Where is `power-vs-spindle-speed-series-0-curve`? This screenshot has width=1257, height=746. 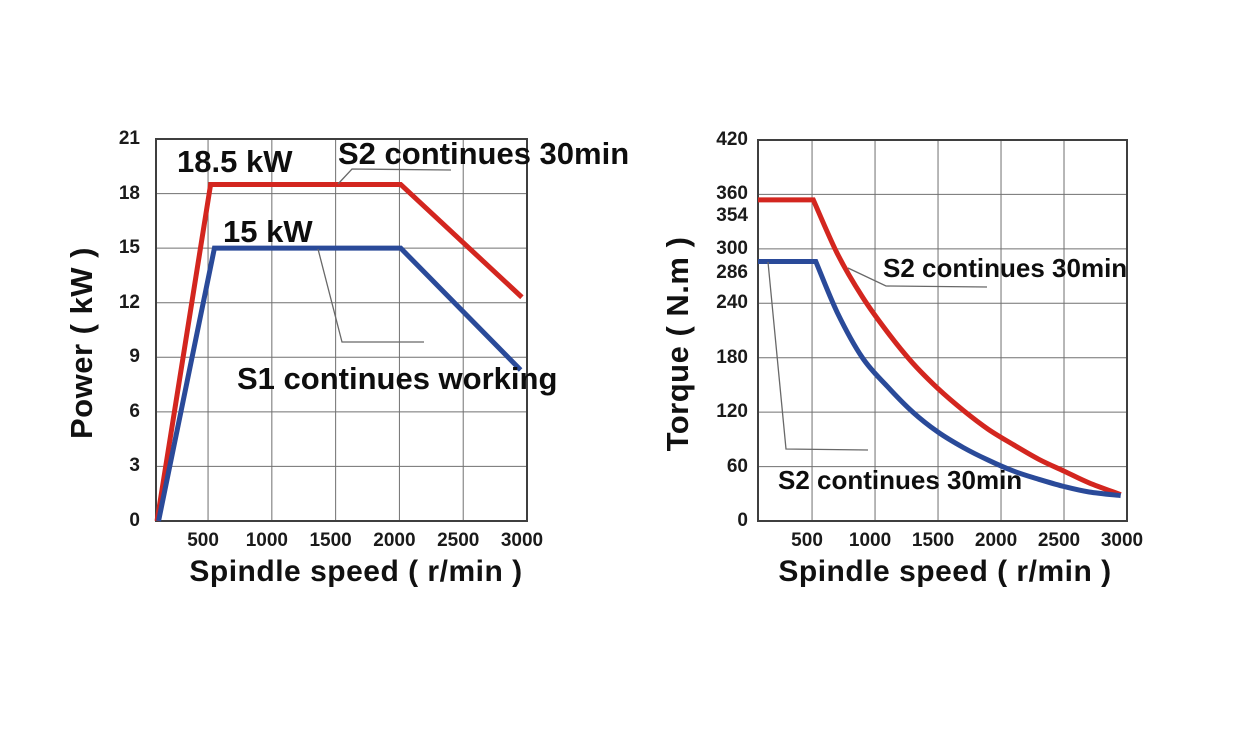 power-vs-spindle-speed-series-0-curve is located at coordinates (339, 351).